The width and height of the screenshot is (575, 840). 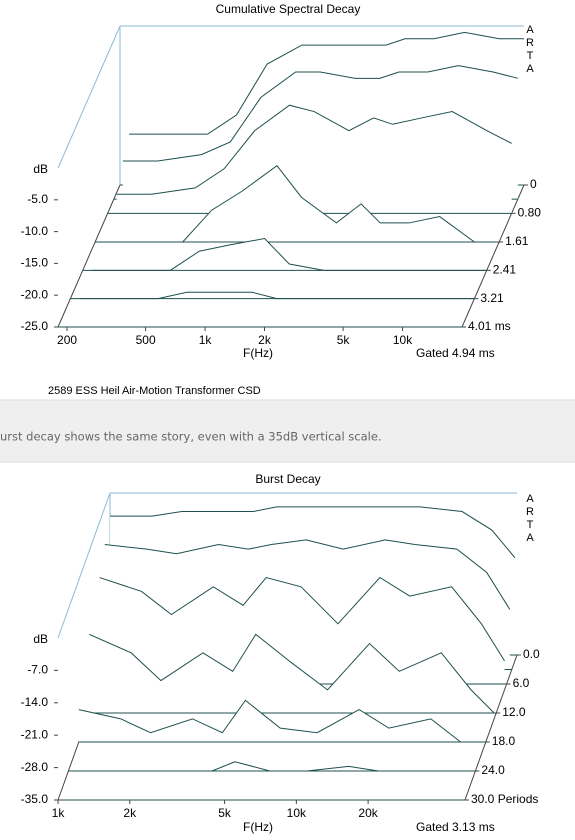 I want to click on y-tick-label: -25.0, so click(x=35, y=326).